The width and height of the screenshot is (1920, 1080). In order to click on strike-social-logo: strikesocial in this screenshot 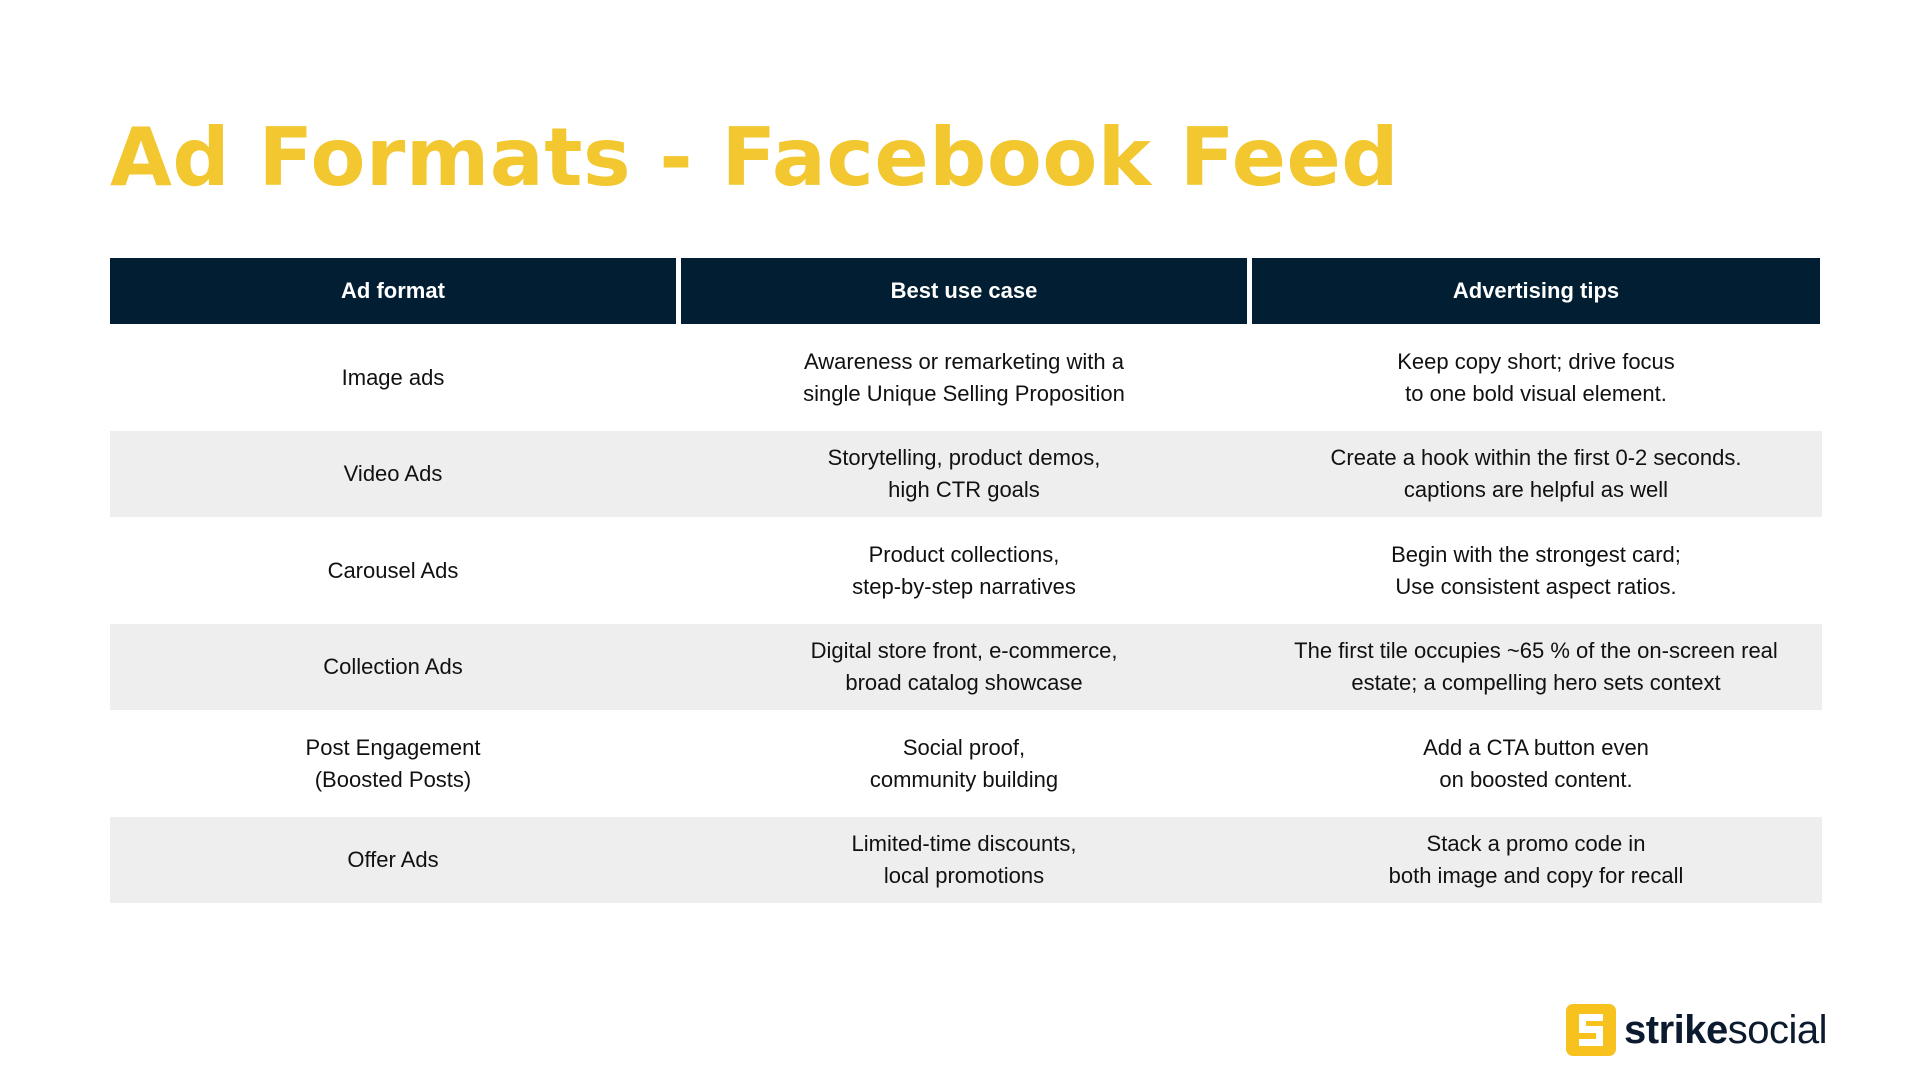, I will do `click(1697, 1030)`.